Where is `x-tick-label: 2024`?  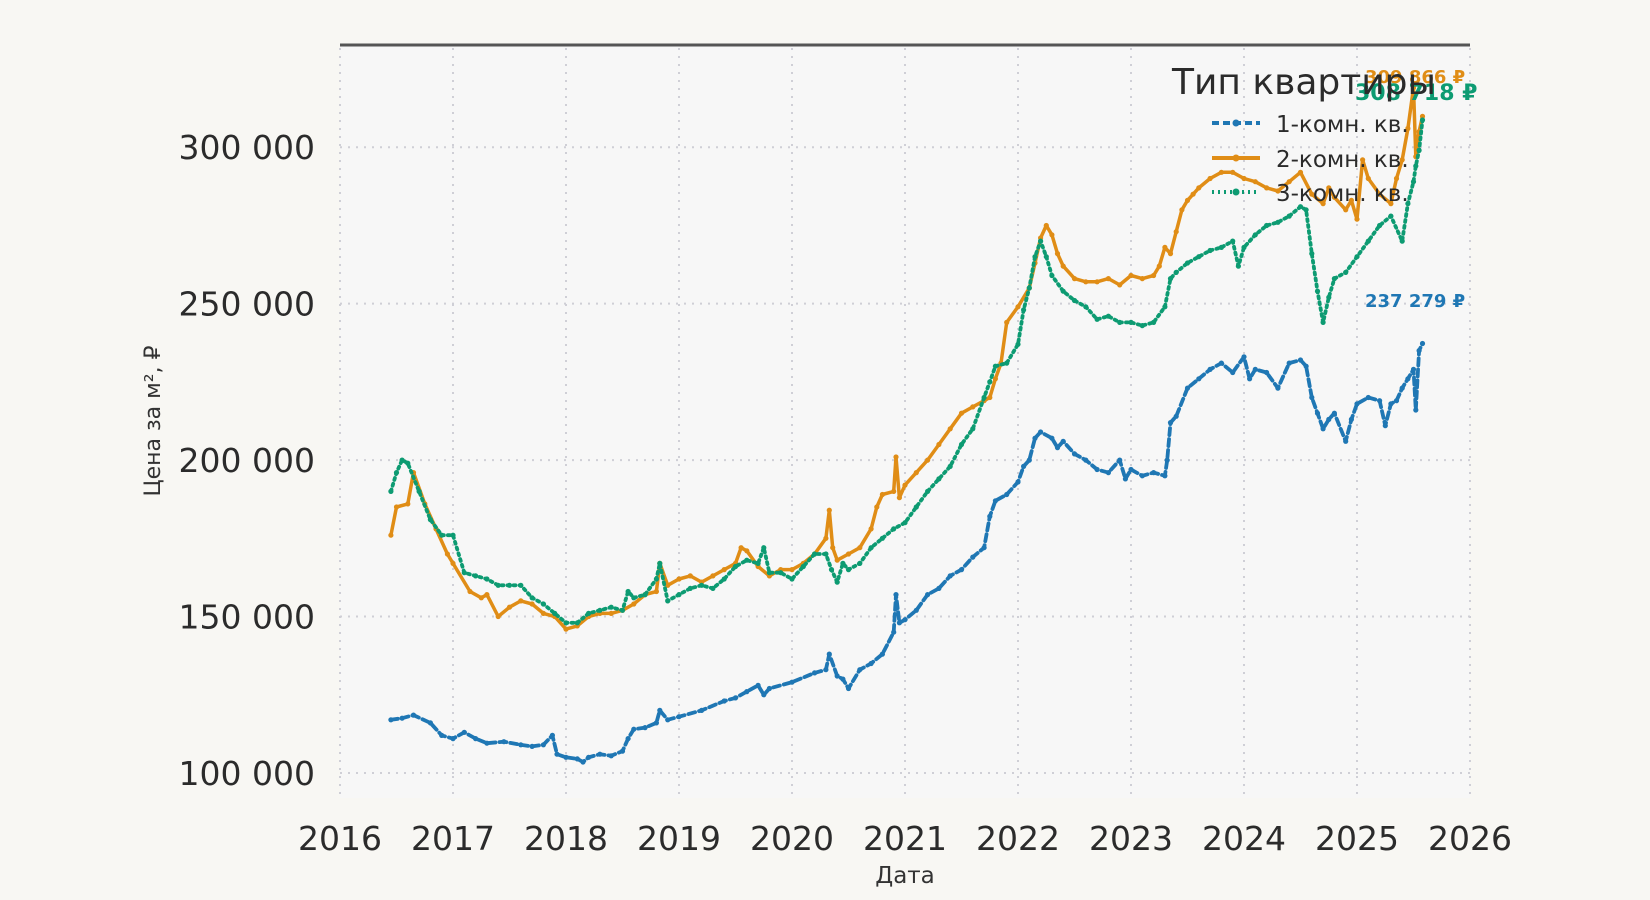
x-tick-label: 2024 is located at coordinates (1244, 838).